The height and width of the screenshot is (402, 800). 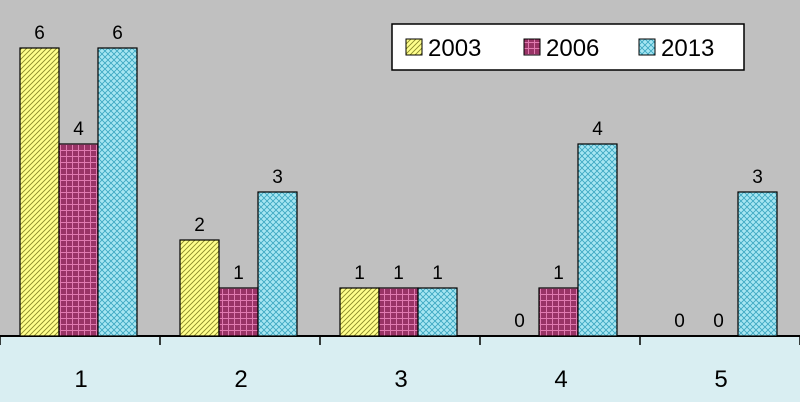 I want to click on legend: 2003 2006 2013, so click(x=568, y=47).